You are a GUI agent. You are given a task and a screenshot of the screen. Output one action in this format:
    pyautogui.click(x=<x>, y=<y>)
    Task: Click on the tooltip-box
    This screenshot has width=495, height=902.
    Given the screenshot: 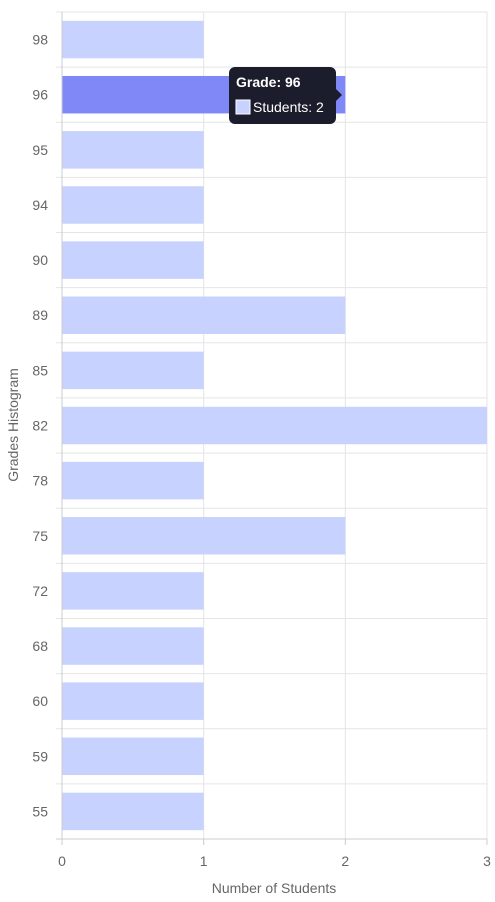 What is the action you would take?
    pyautogui.click(x=282, y=95)
    